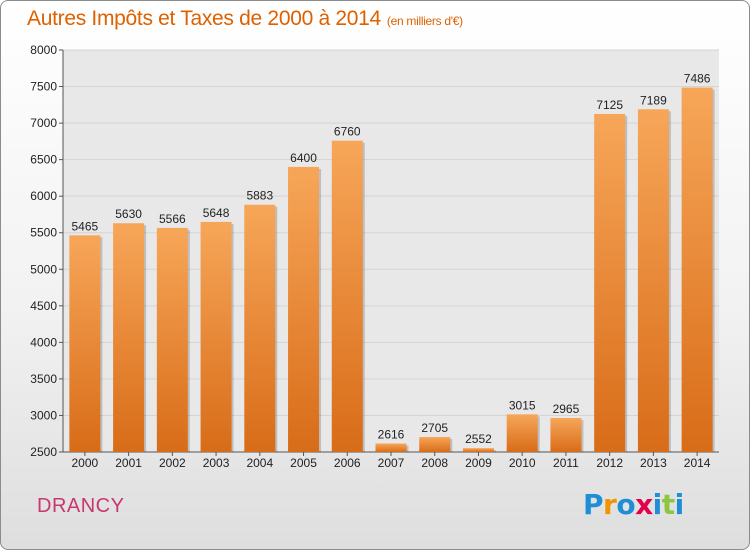  Describe the element at coordinates (391, 463) in the screenshot. I see `x-tick-label: 2007` at that location.